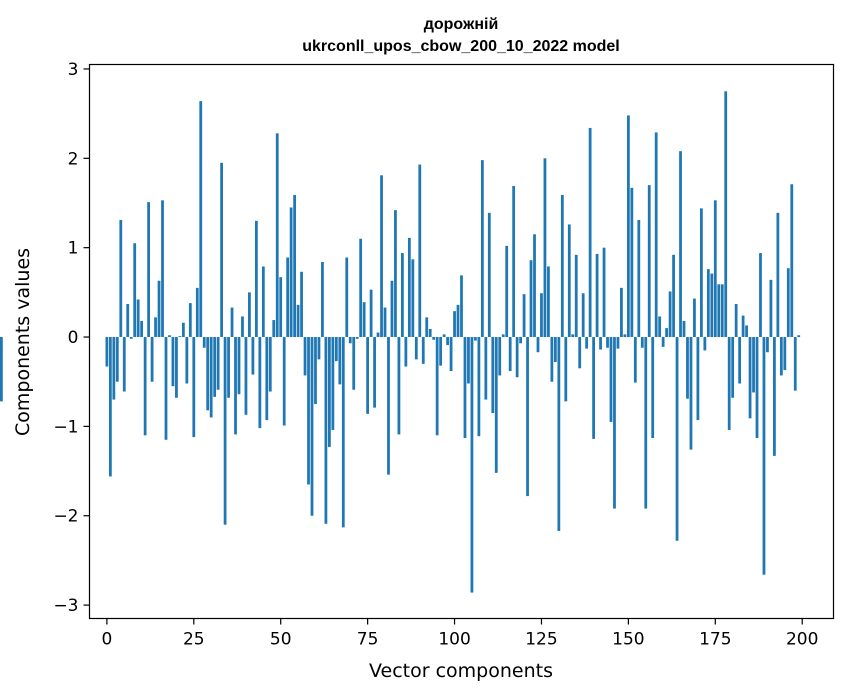  Describe the element at coordinates (628, 640) in the screenshot. I see `x-tick-label: 150` at that location.